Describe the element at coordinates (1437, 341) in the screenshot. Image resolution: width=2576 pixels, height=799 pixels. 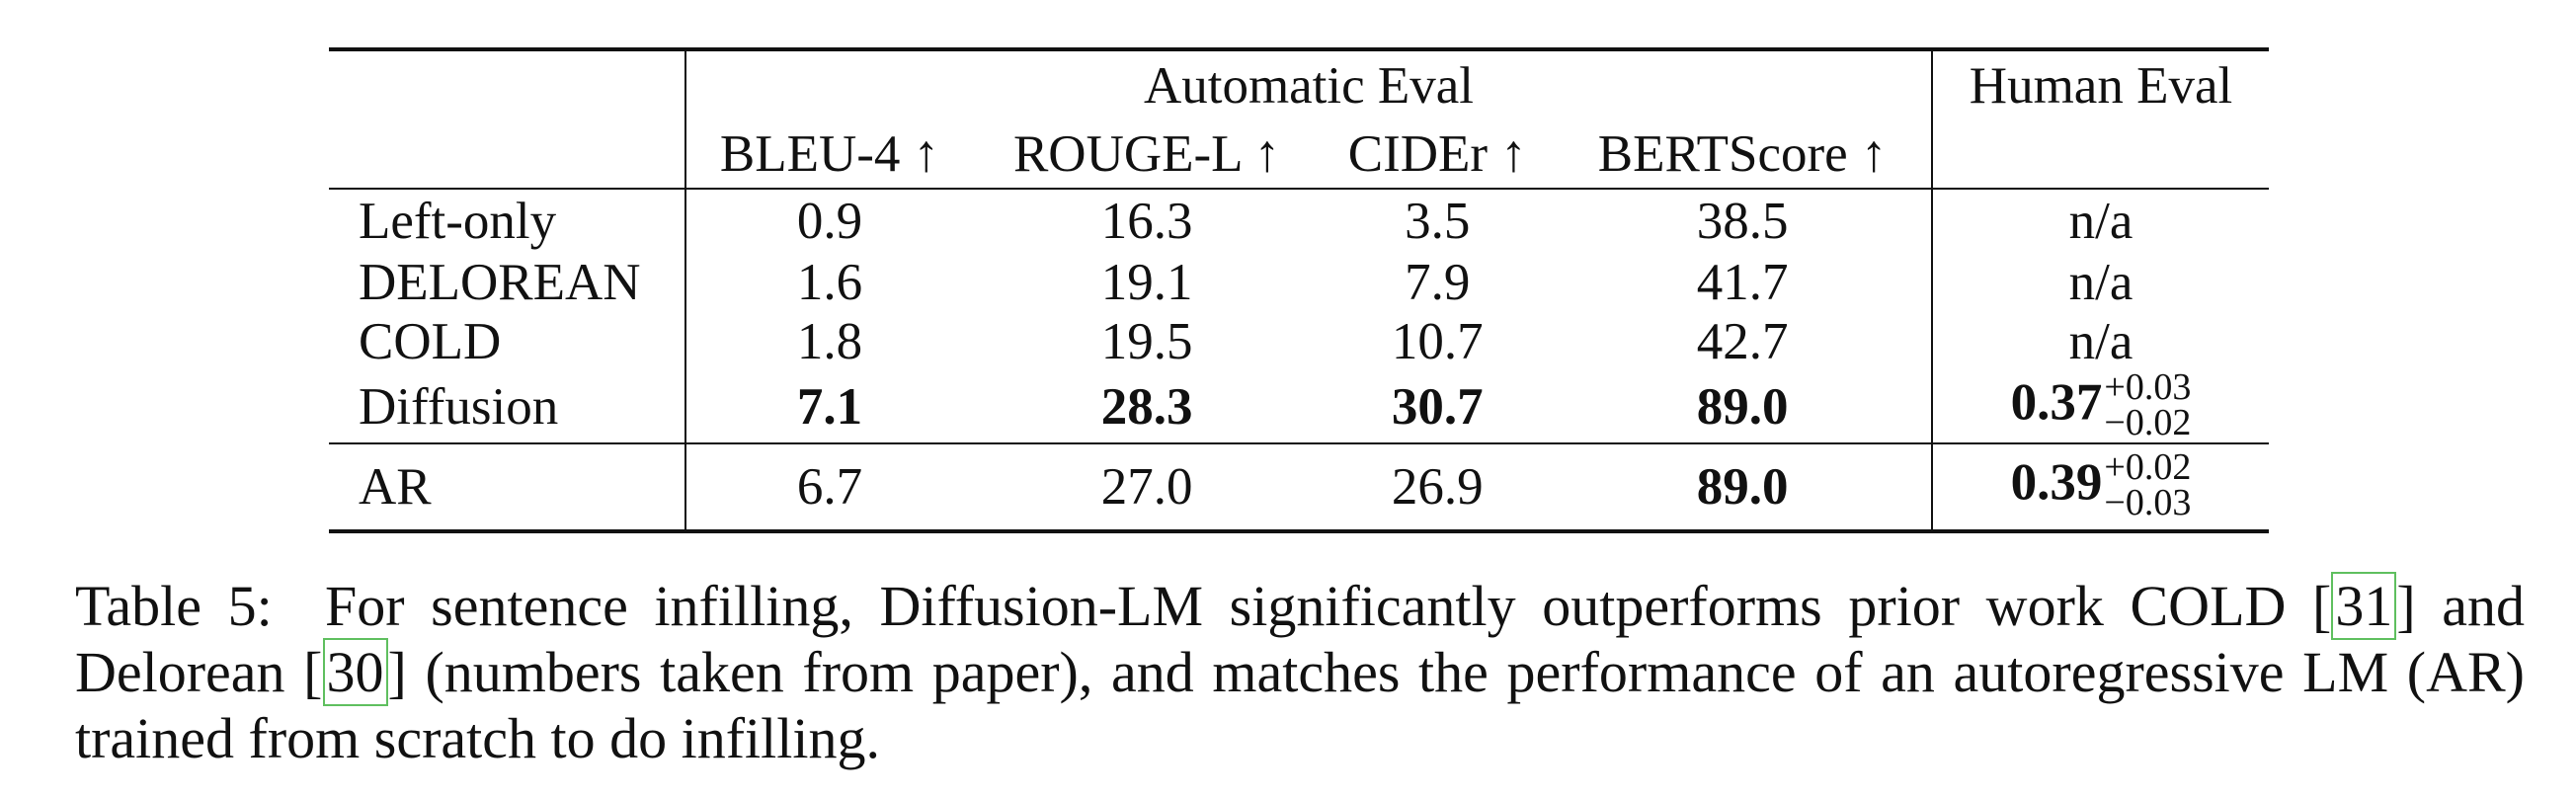
I see `cider-value: 10.7` at that location.